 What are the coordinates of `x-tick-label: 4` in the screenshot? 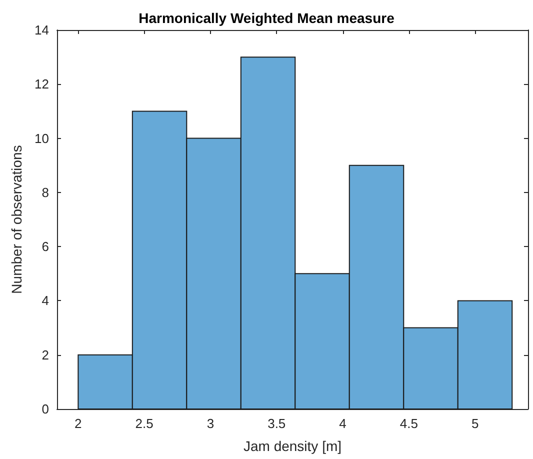 It's located at (342, 423).